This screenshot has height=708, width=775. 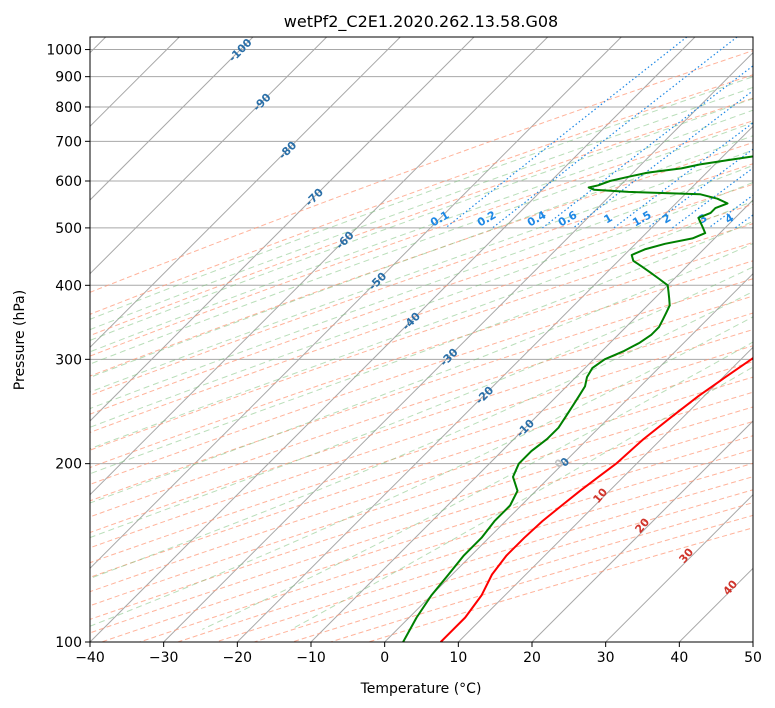 What do you see at coordinates (68, 229) in the screenshot?
I see `y-tick-label: 500` at bounding box center [68, 229].